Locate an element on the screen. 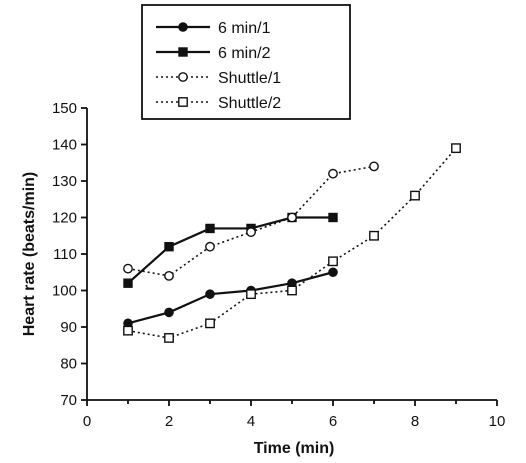  y-tick-label-80: 80 is located at coordinates (68, 364).